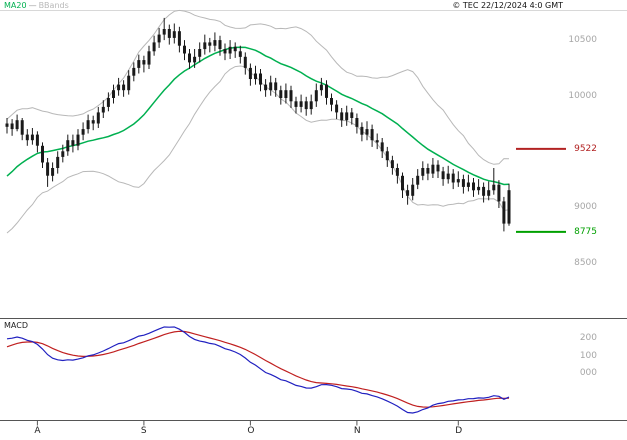 Image resolution: width=627 pixels, height=440 pixels. I want to click on bbands-legend-label: BBands, so click(53, 5).